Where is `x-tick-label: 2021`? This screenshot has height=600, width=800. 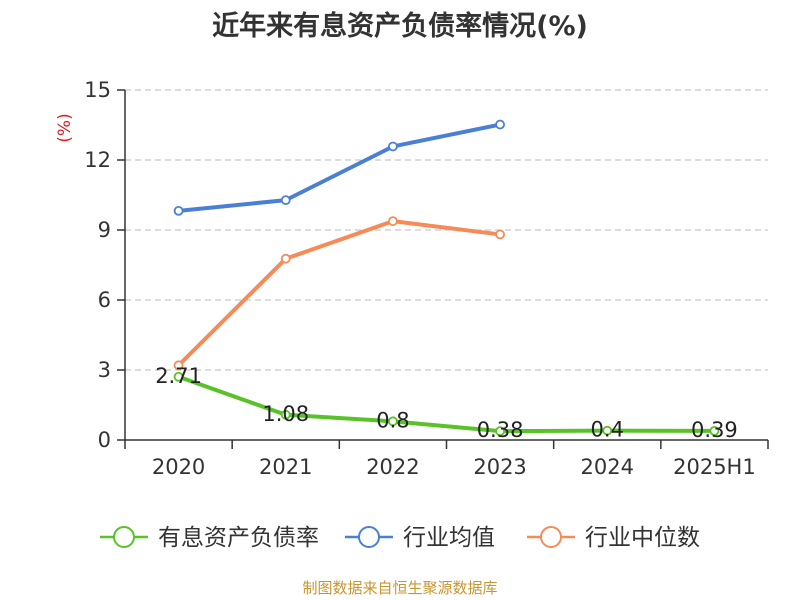
x-tick-label: 2021 is located at coordinates (285, 467).